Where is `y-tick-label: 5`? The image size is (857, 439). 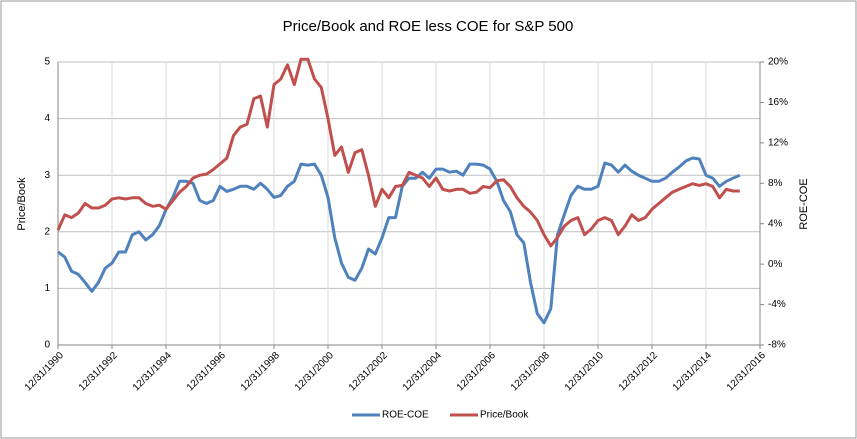 y-tick-label: 5 is located at coordinates (47, 62).